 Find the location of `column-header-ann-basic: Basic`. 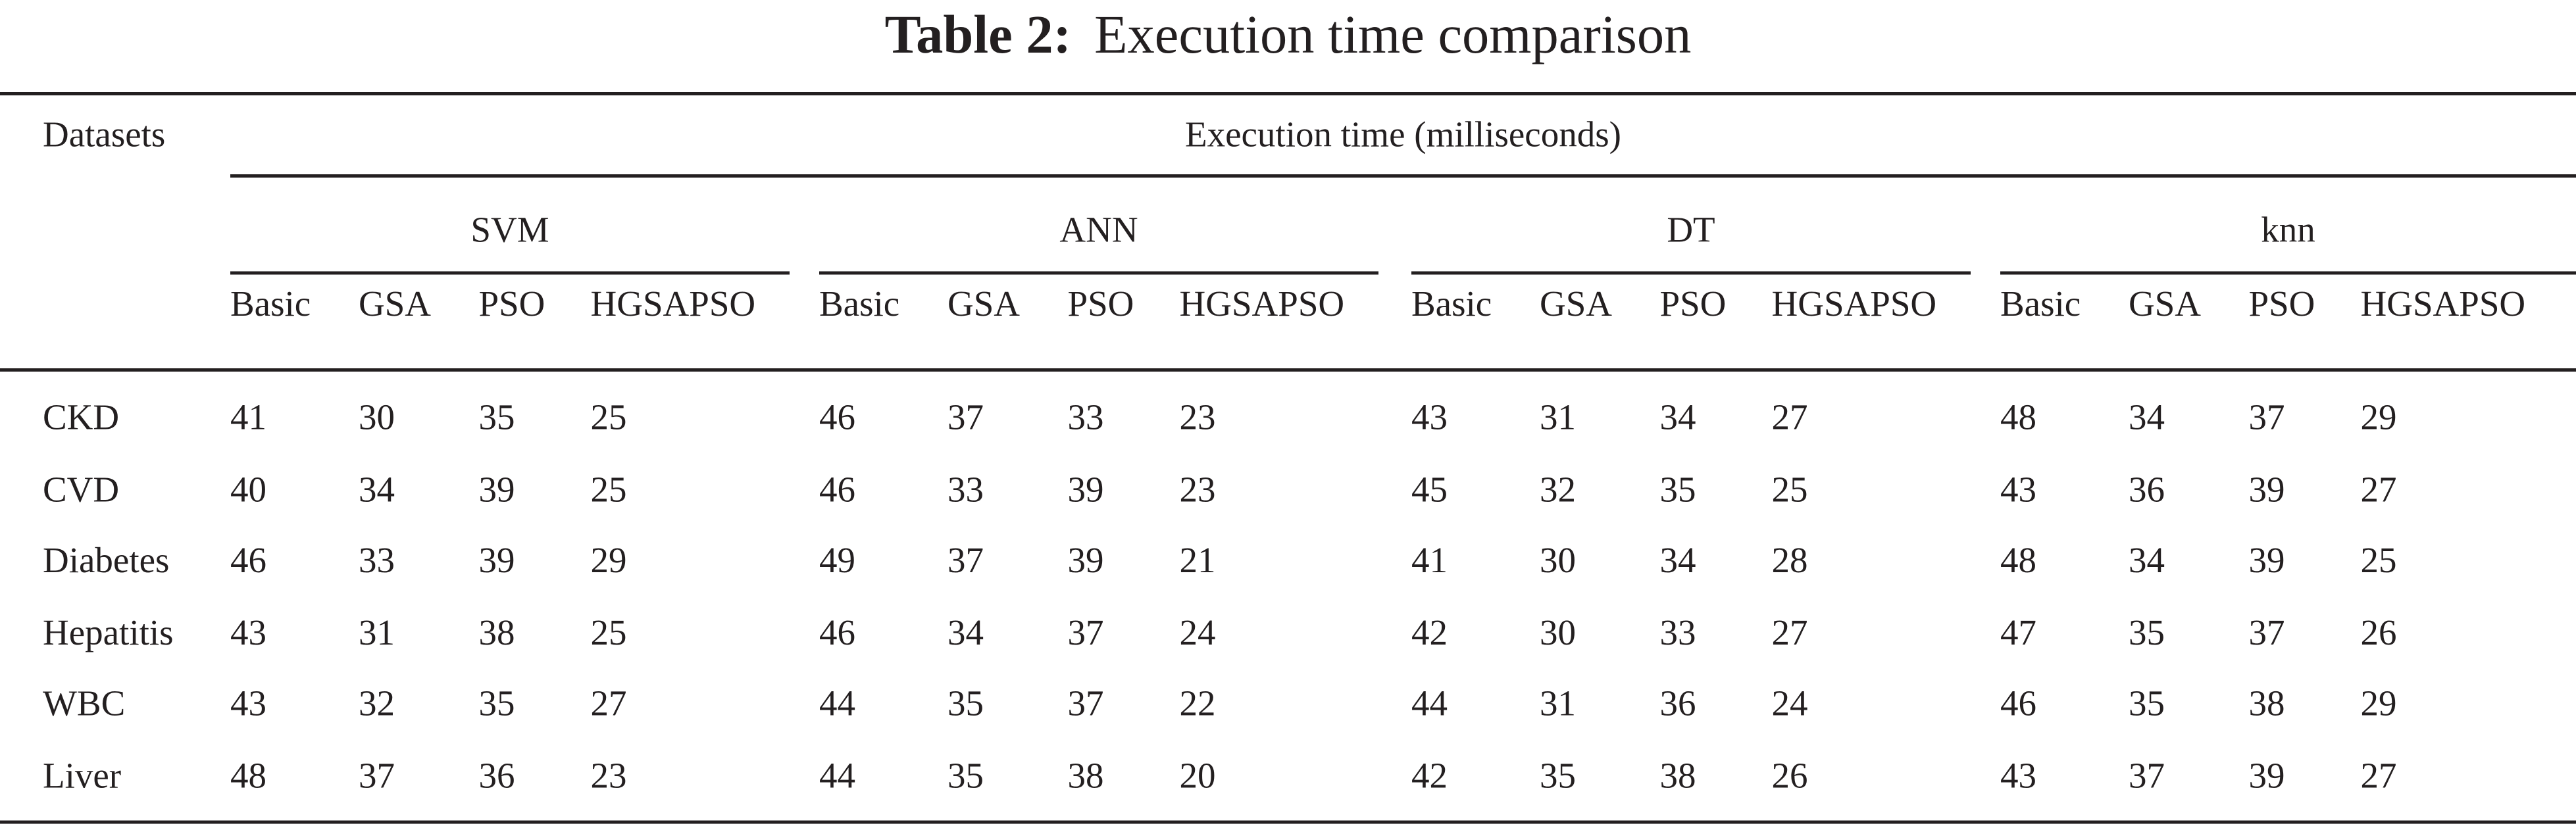

column-header-ann-basic: Basic is located at coordinates (860, 303).